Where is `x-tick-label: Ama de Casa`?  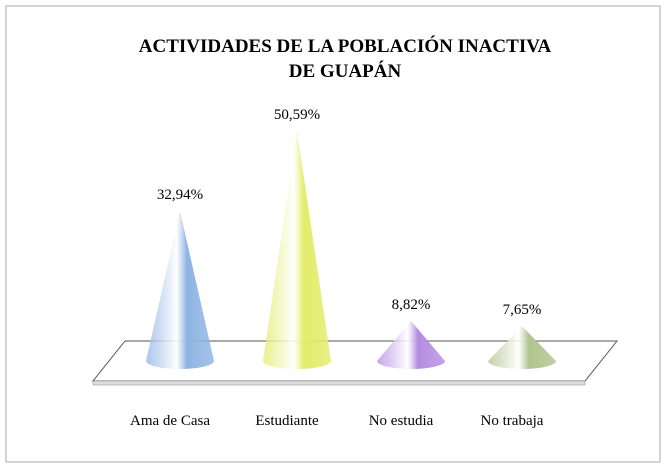 x-tick-label: Ama de Casa is located at coordinates (170, 421).